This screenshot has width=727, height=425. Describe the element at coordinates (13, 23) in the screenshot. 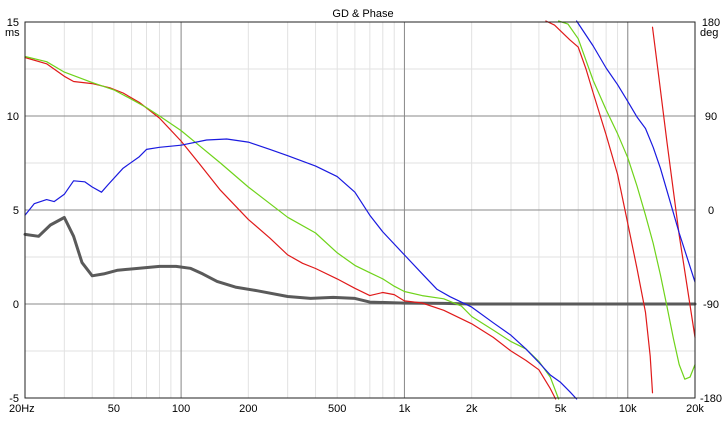

I see `y-left-tick-label: 15` at that location.